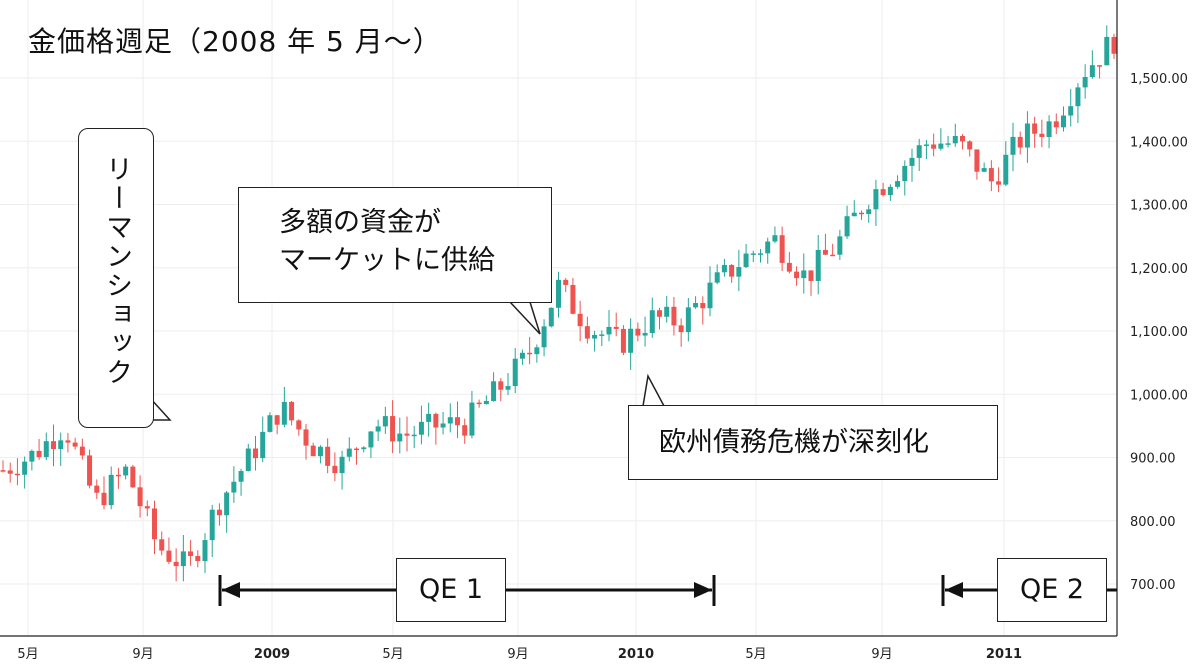 This screenshot has height=671, width=1200. I want to click on euro-crisis-text: 欧州債務危機が深刻化, so click(794, 442).